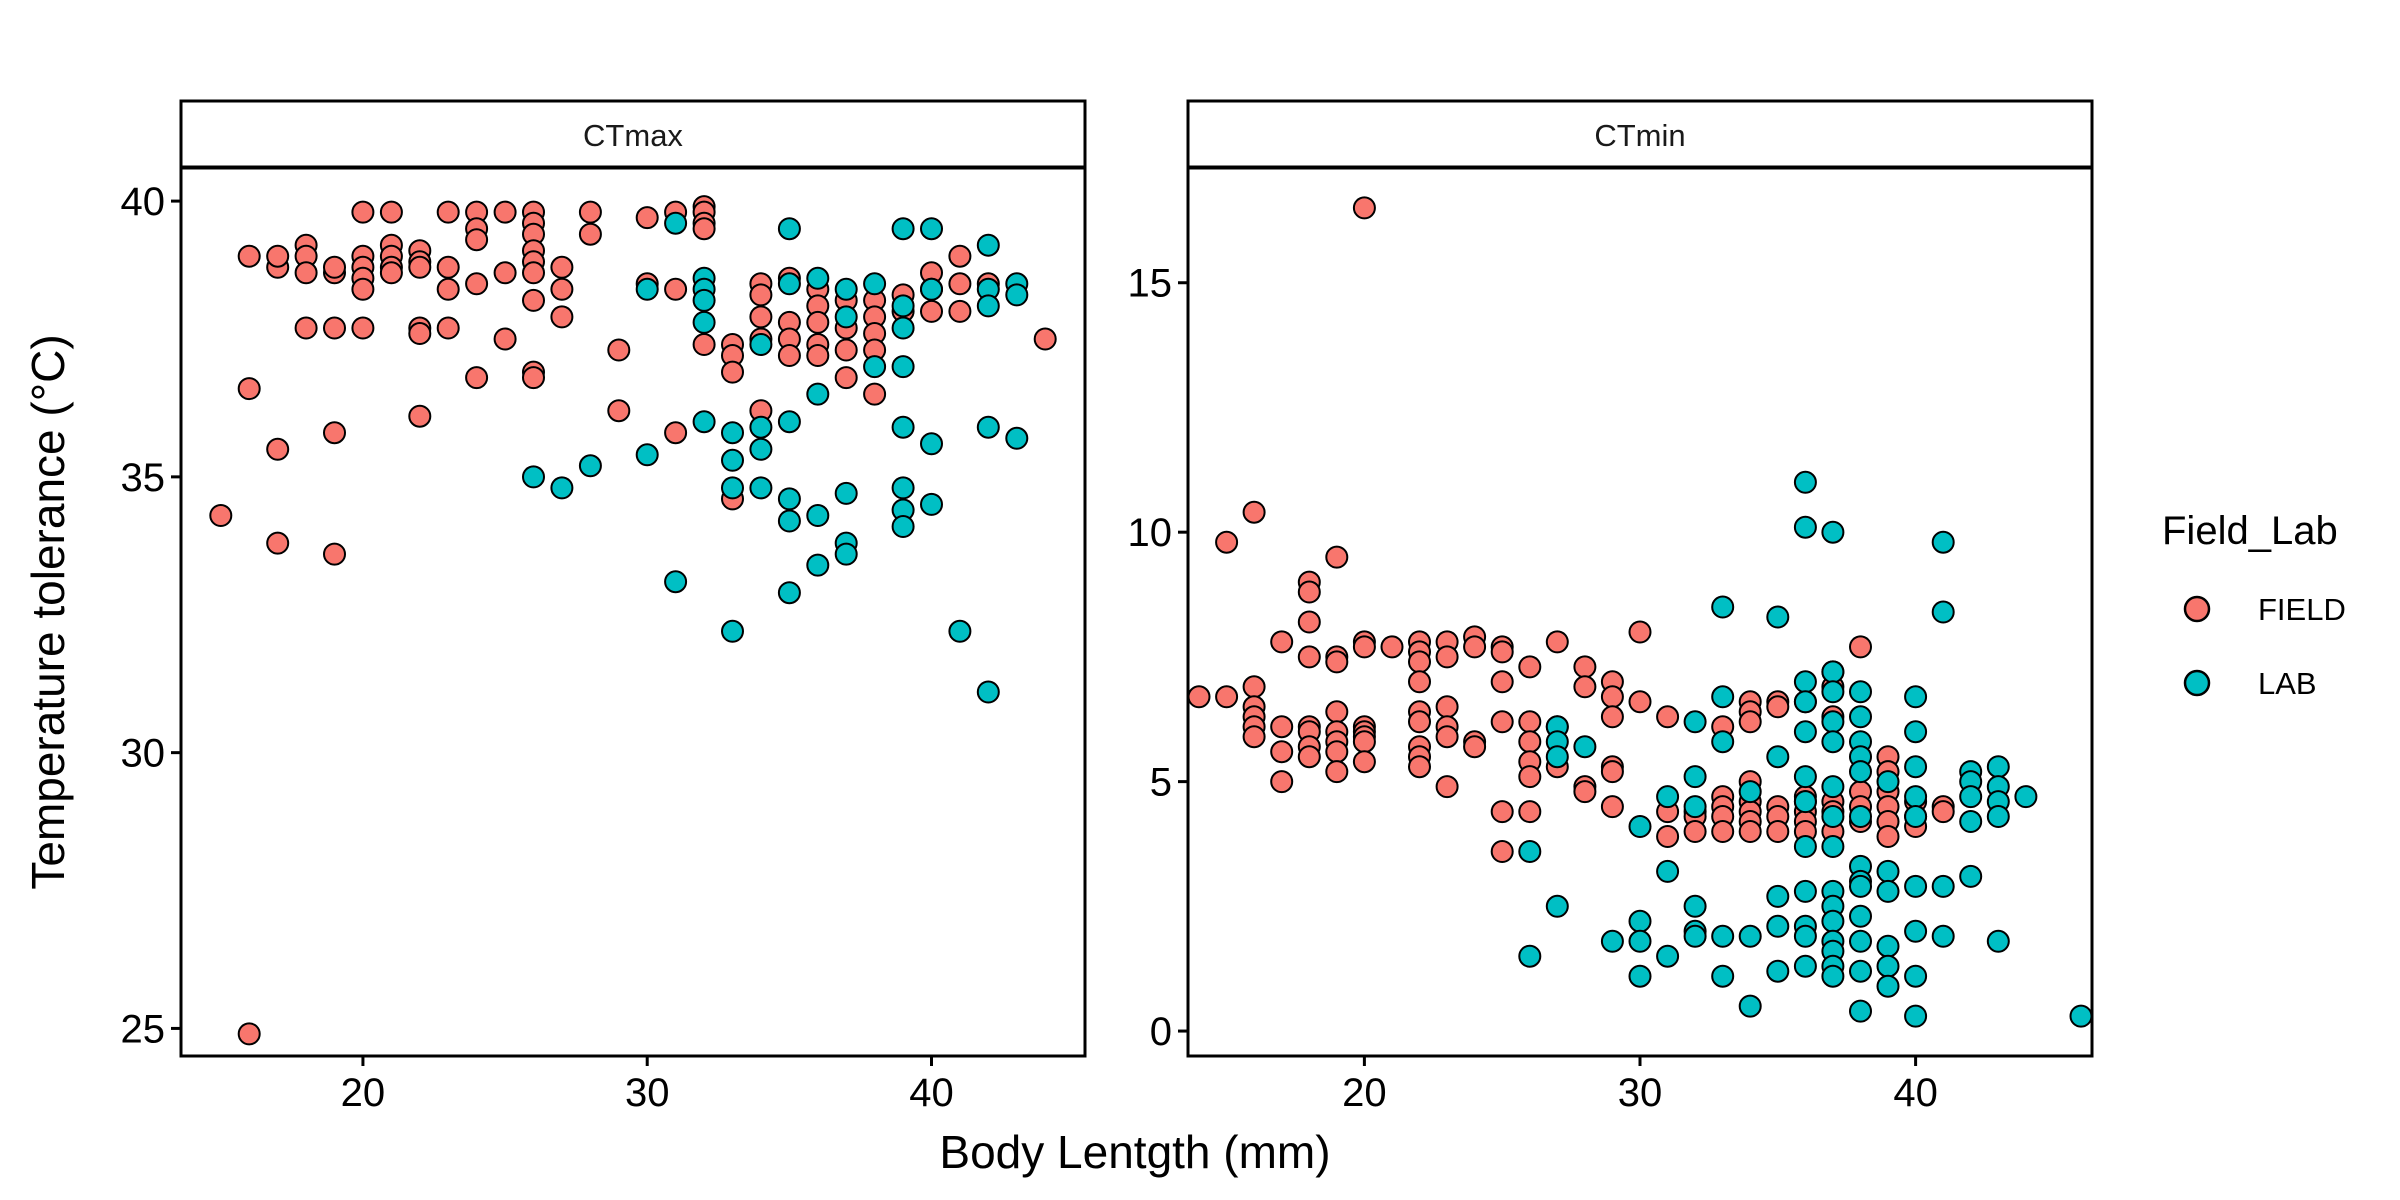  Describe the element at coordinates (633, 135) in the screenshot. I see `strip-label-ctmax: CTmax` at that location.